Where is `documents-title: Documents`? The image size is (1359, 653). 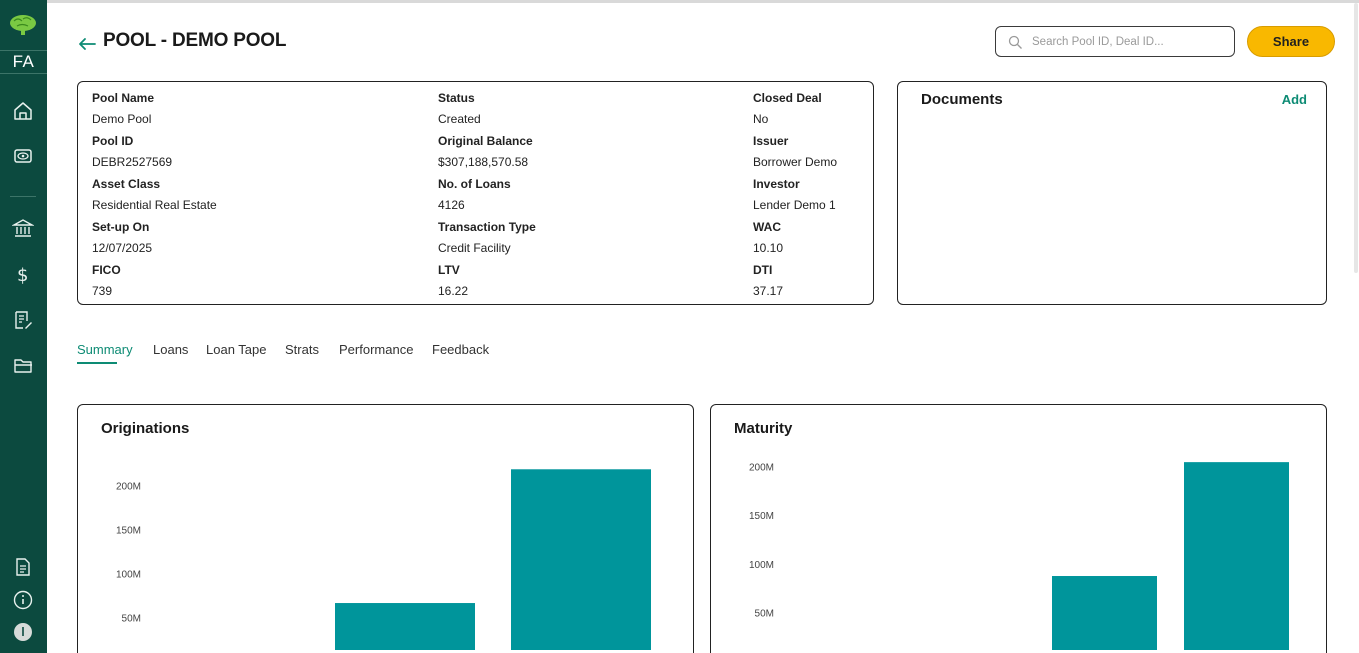 documents-title: Documents is located at coordinates (962, 99).